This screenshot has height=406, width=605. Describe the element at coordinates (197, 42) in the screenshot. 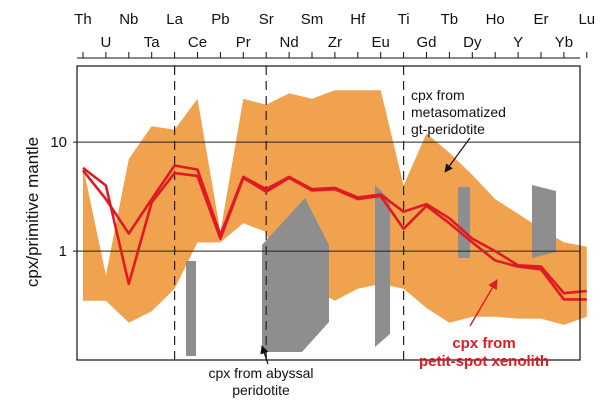

I see `element-label-ce: Ce` at that location.